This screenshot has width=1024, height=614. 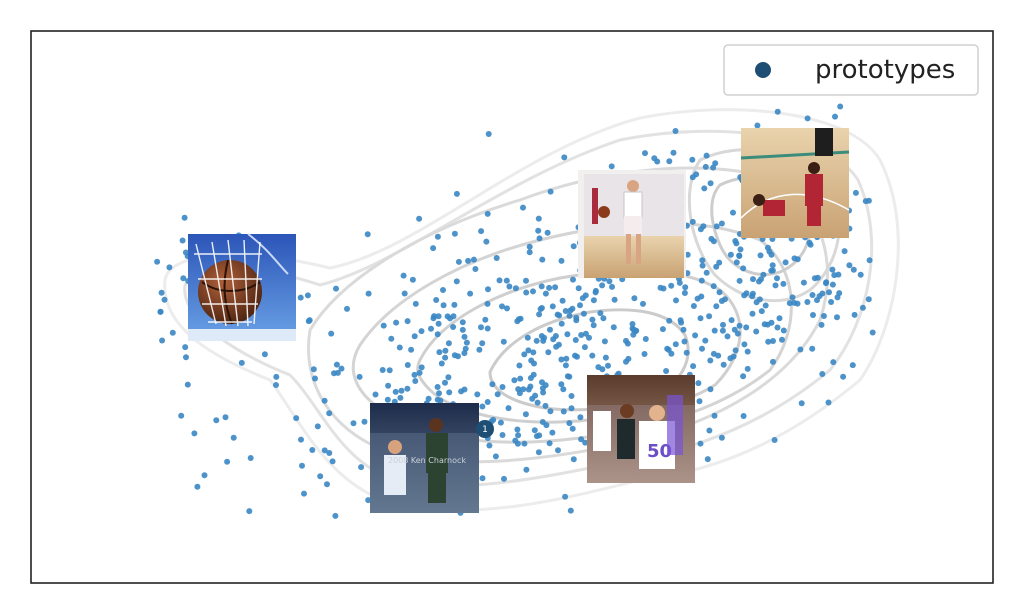 What do you see at coordinates (641, 429) in the screenshot?
I see `prototype-rebound: 50` at bounding box center [641, 429].